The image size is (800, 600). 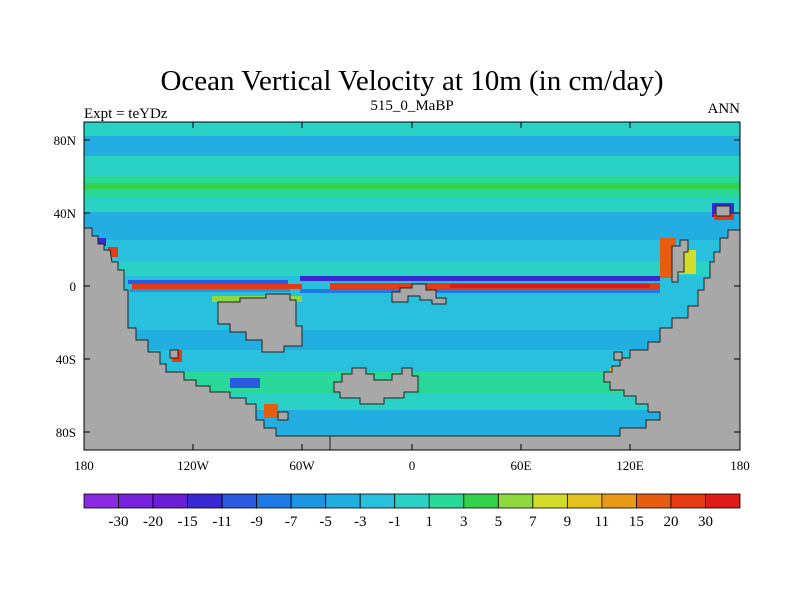 I want to click on east-peninsula, so click(x=680, y=261).